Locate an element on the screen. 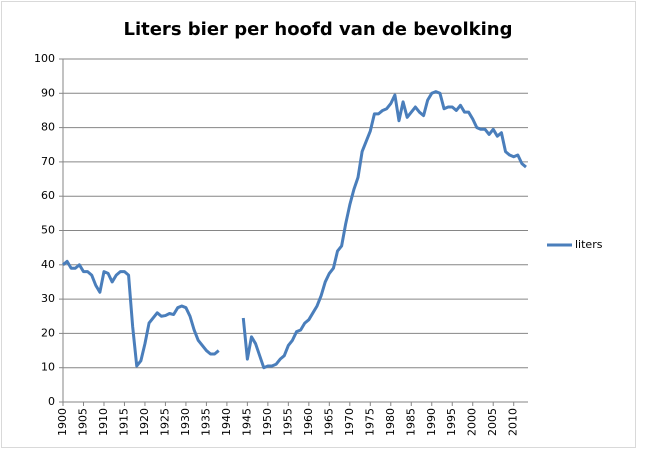 The height and width of the screenshot is (453, 648). legend-label: liters is located at coordinates (589, 244).